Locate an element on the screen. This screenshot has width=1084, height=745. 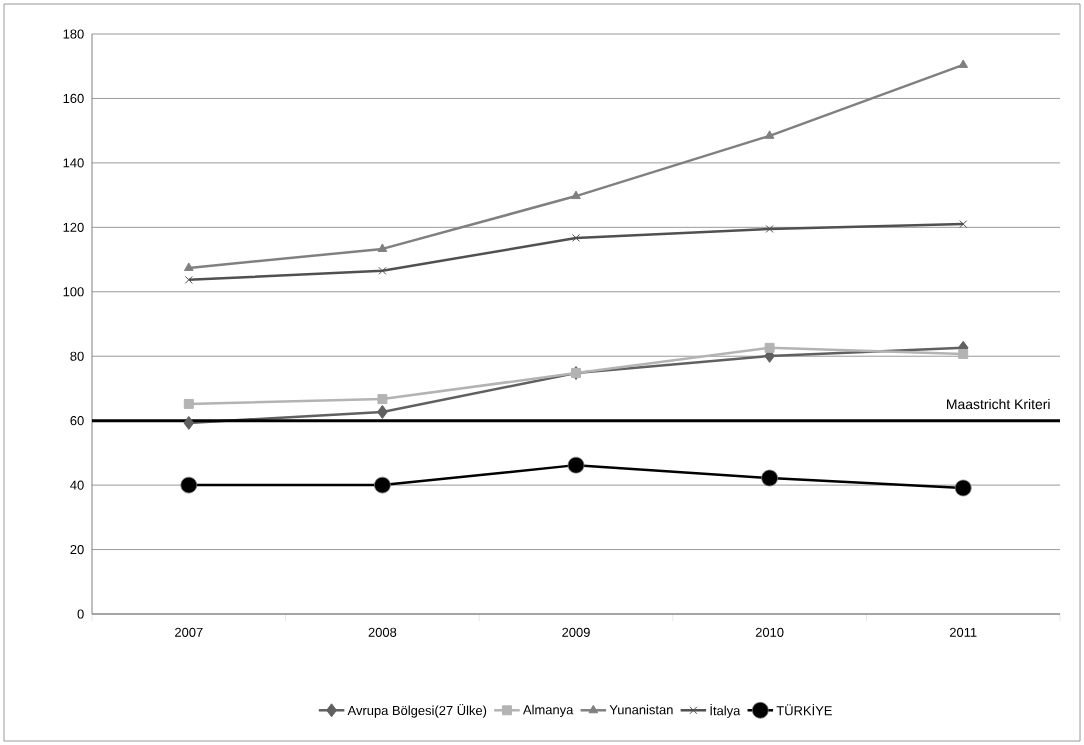
y-tick-label: 40 is located at coordinates (77, 485).